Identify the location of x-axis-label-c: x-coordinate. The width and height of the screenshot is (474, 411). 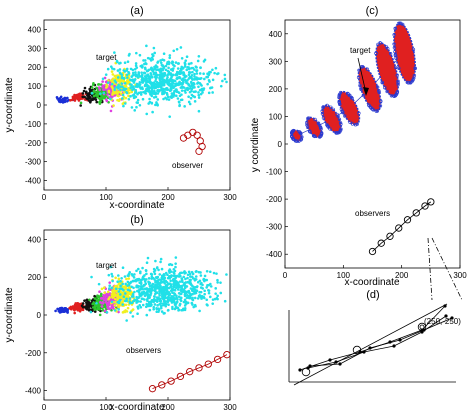
(371, 282).